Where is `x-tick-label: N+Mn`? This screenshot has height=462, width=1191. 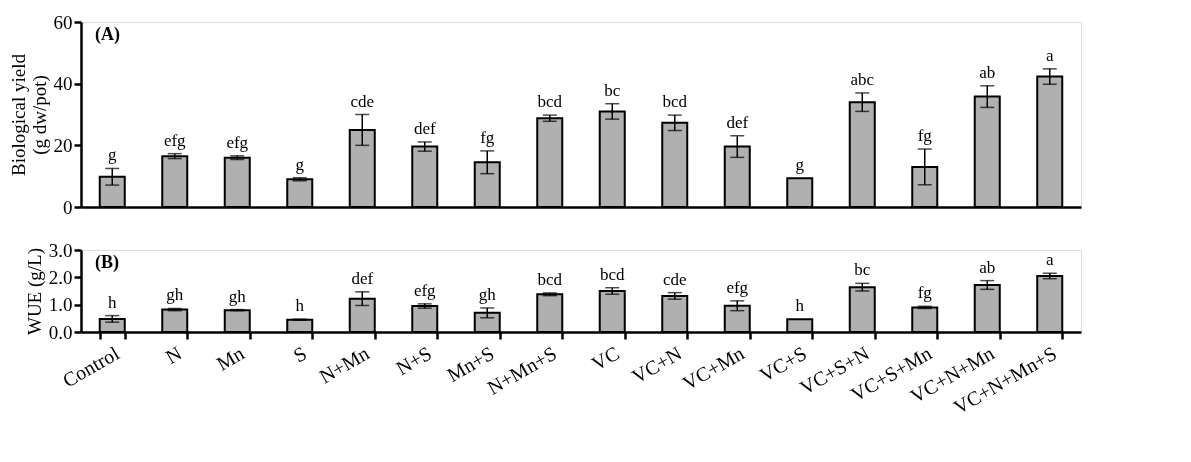
x-tick-label: N+Mn is located at coordinates (344, 364).